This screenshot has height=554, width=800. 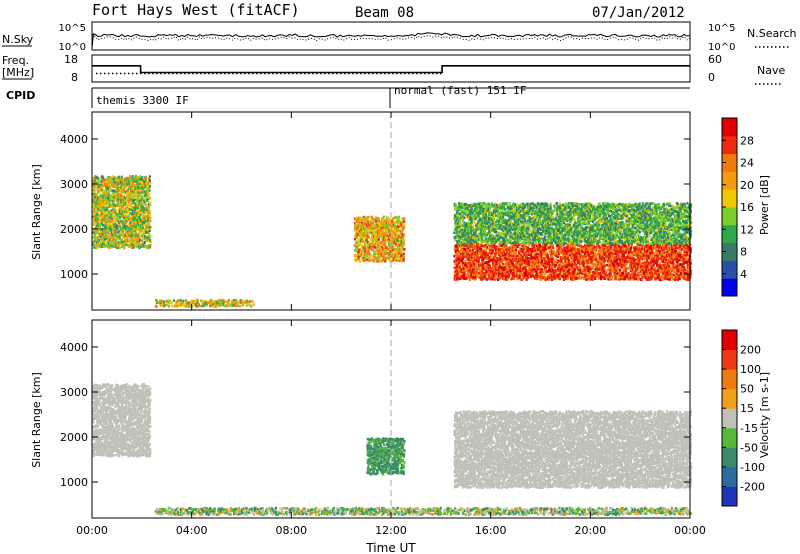 What do you see at coordinates (391, 40) in the screenshot?
I see `nsky-line` at bounding box center [391, 40].